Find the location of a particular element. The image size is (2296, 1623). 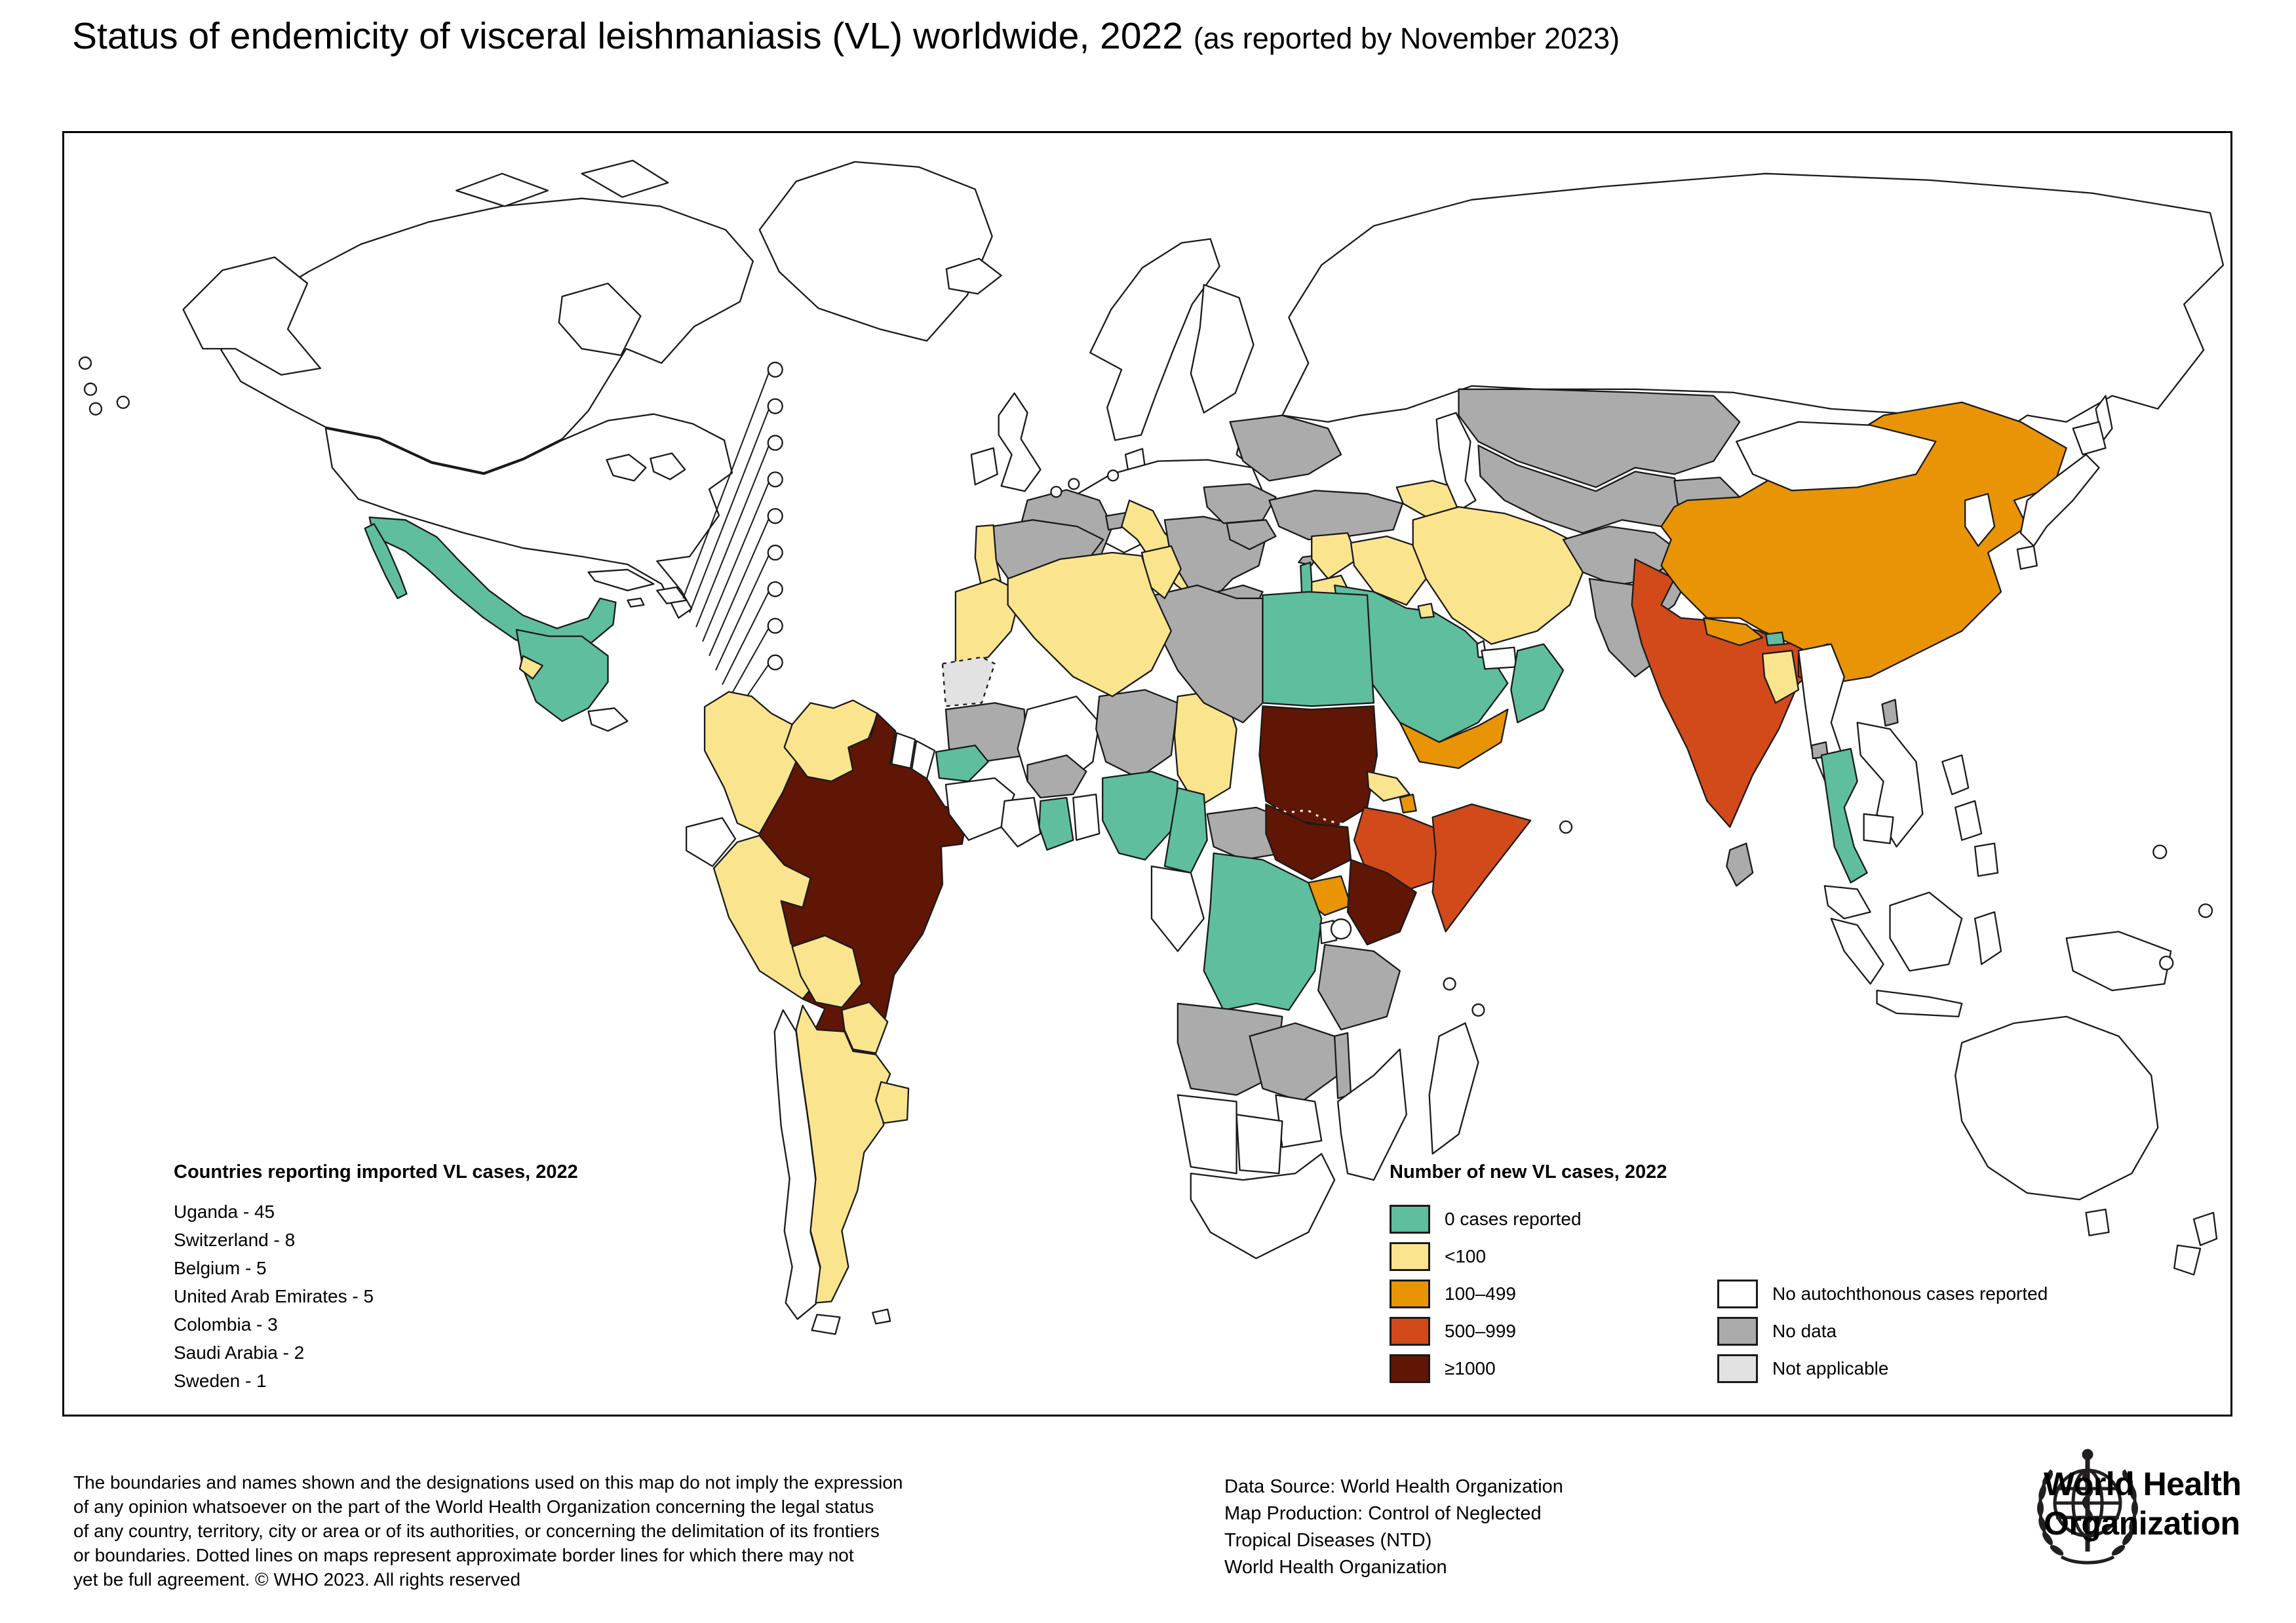

country-japan-kyushu is located at coordinates (2027, 557).